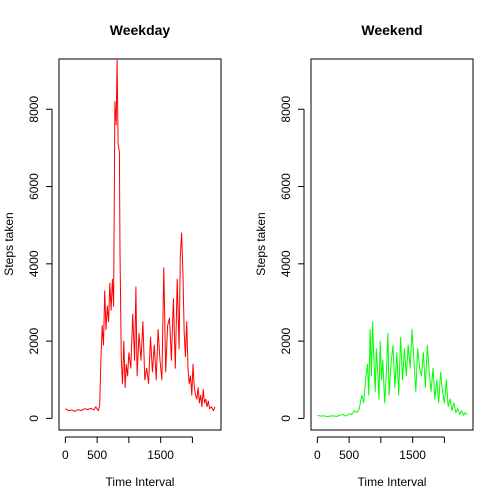 The image size is (504, 504). I want to click on chart-title: Weekday, so click(140, 30).